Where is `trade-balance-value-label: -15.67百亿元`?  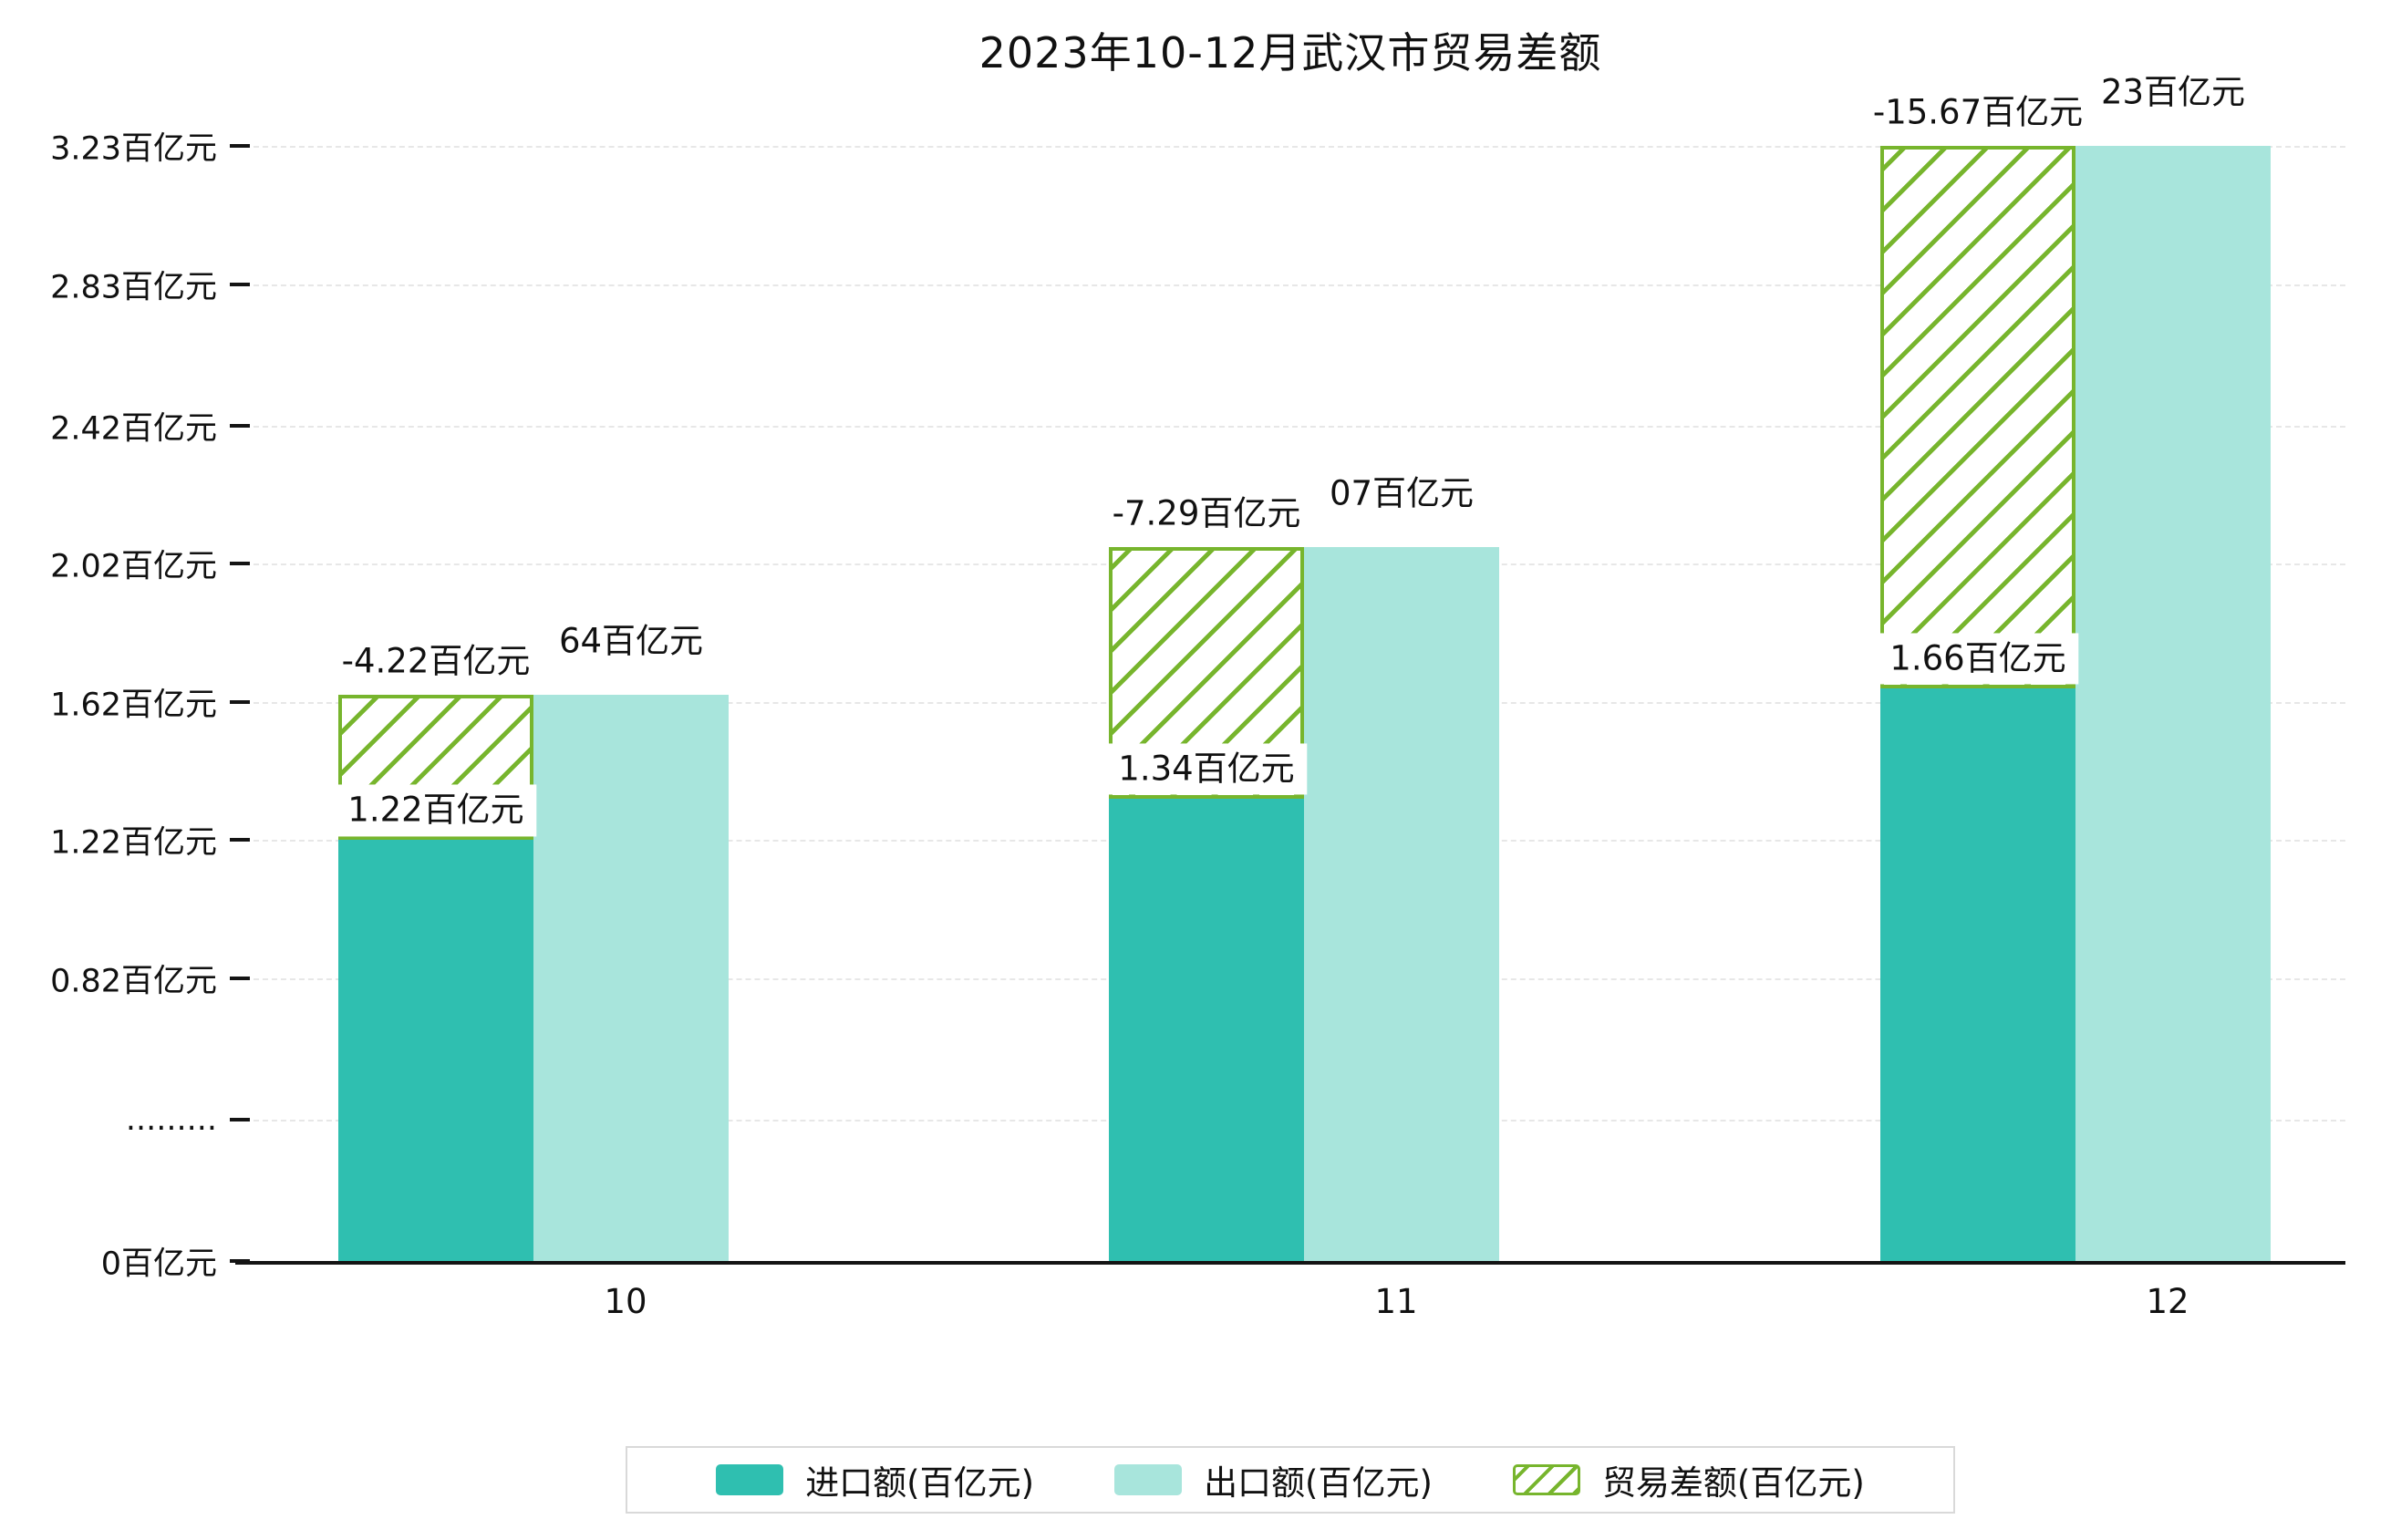
trade-balance-value-label: -15.67百亿元 is located at coordinates (1977, 113).